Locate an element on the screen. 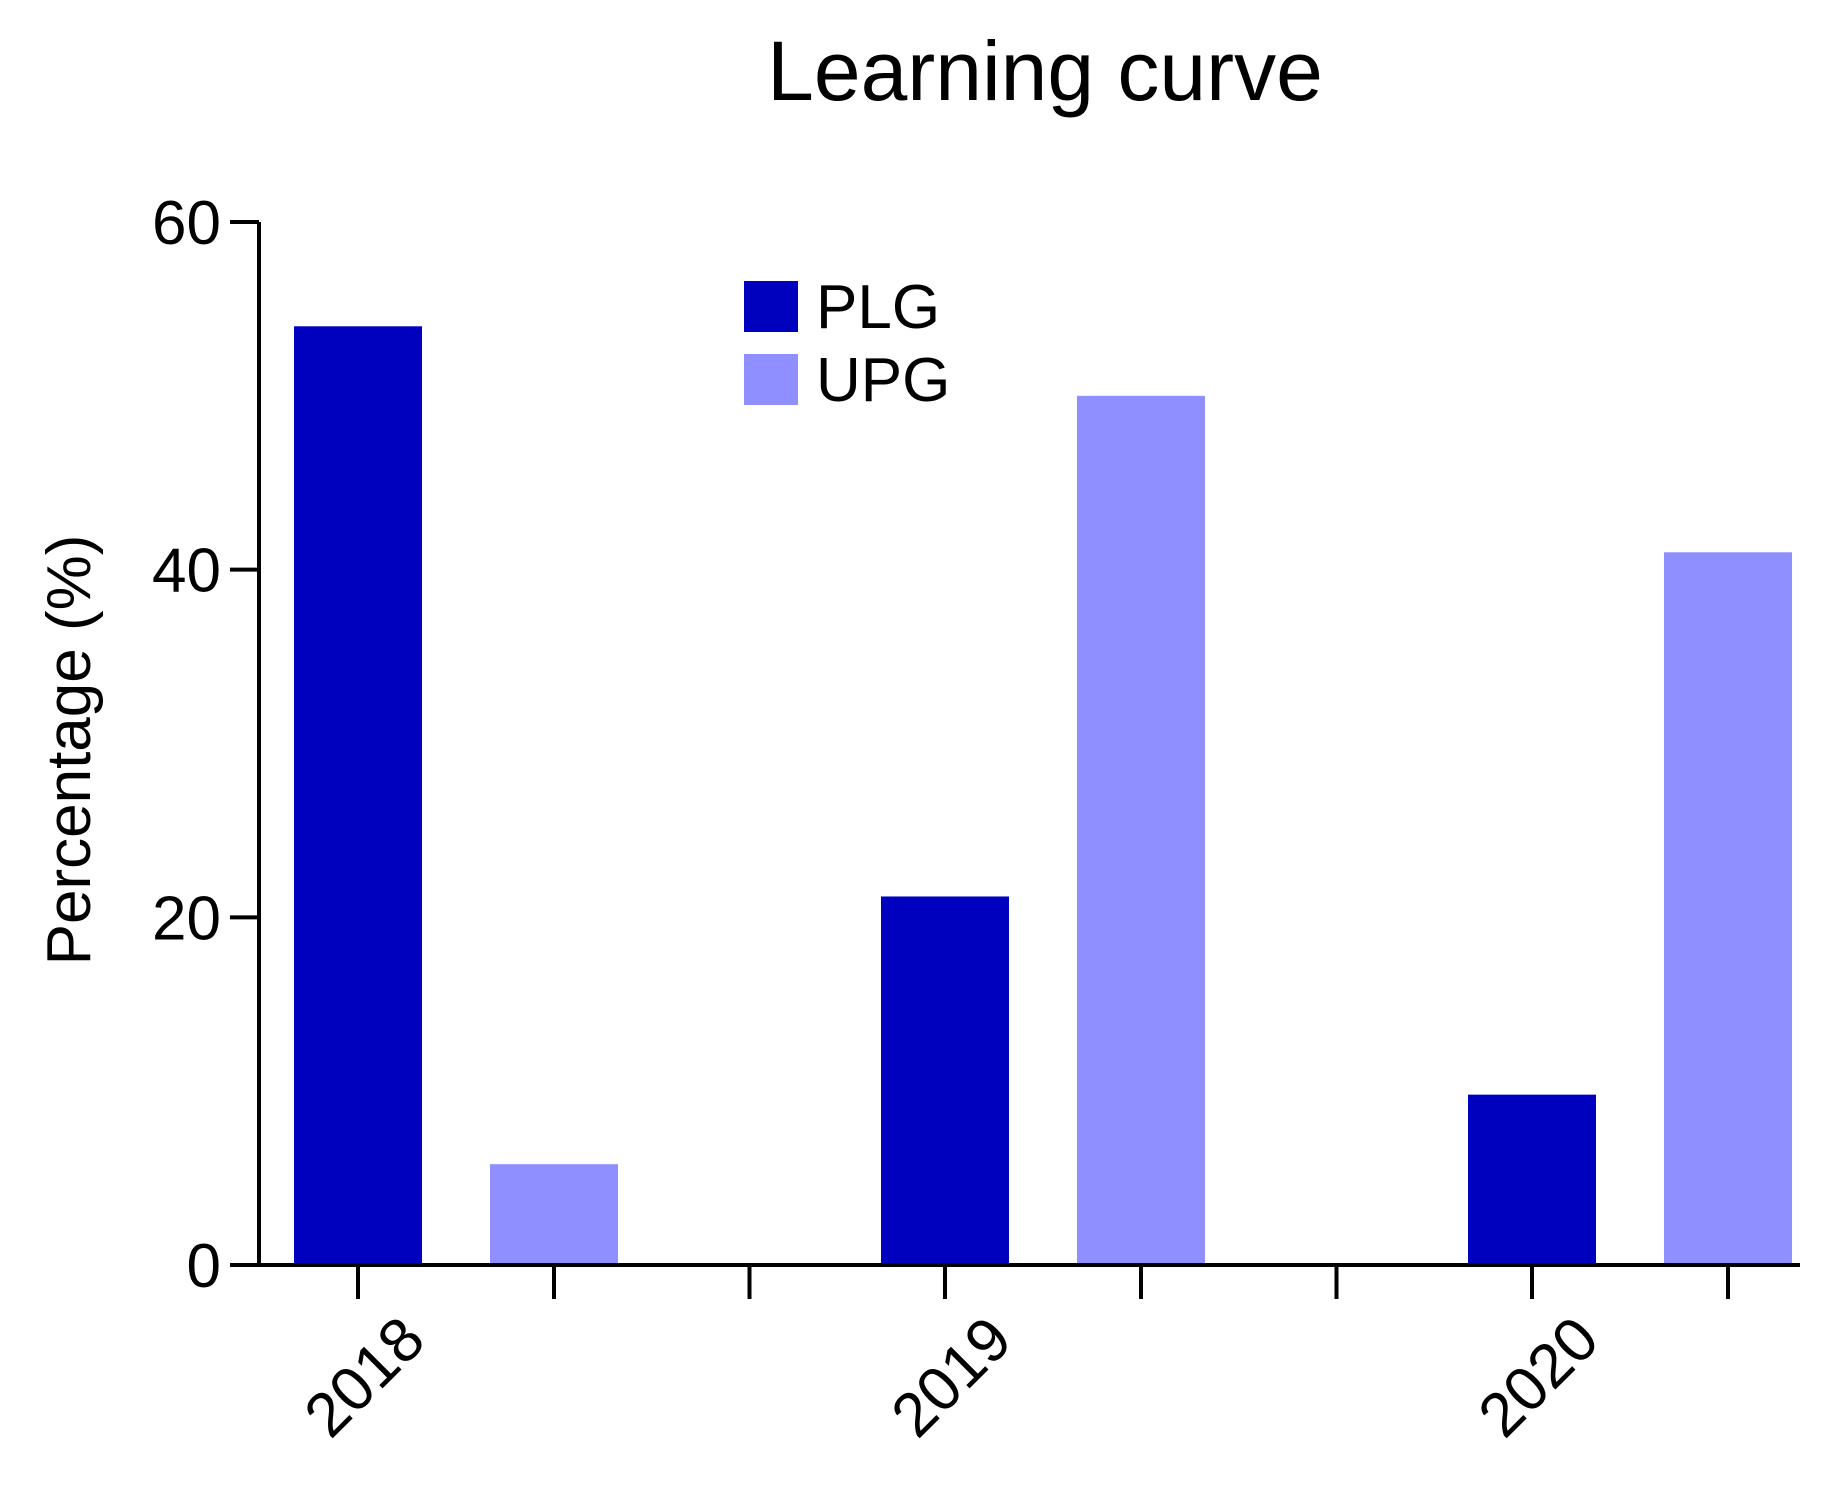 This screenshot has height=1486, width=1845. bar-plg-2019 is located at coordinates (945, 1080).